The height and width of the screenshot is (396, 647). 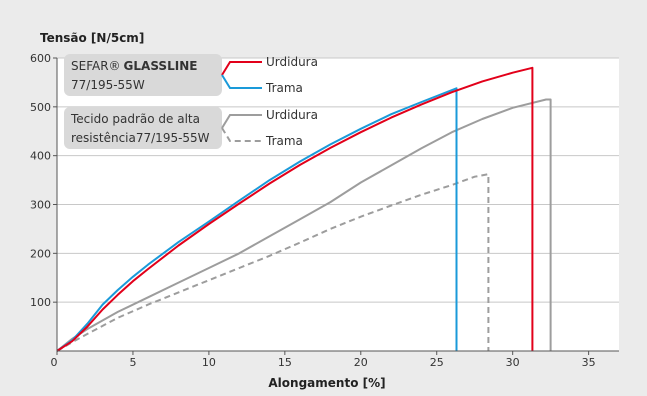 I want to click on legend-swatch-glassline-trama, so click(x=241, y=81).